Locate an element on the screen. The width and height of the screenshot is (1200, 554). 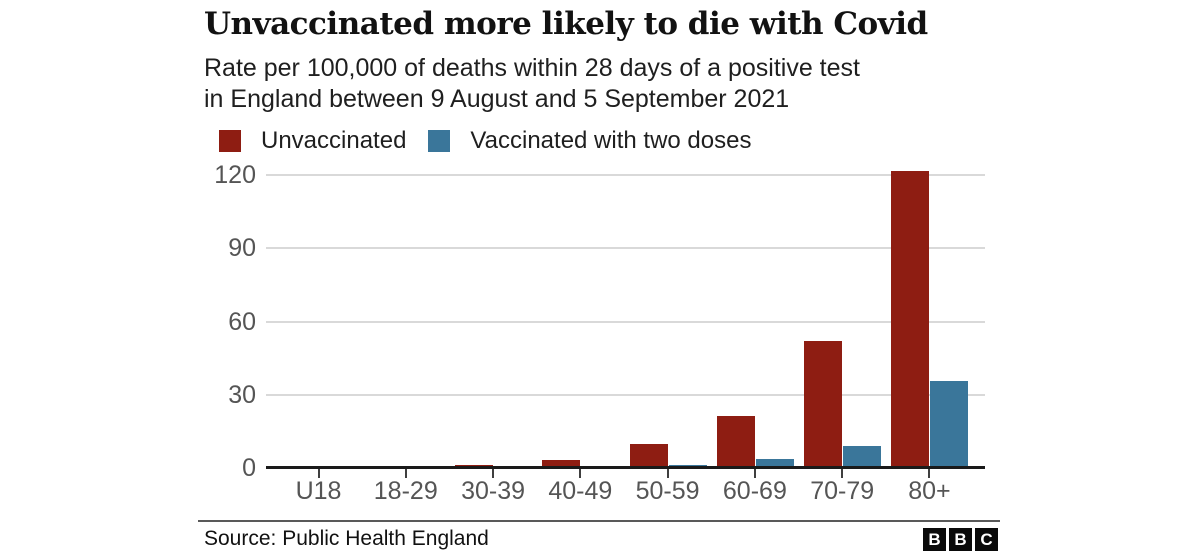
chart-legend: Unvaccinated Vaccinated with two doses is located at coordinates (485, 141).